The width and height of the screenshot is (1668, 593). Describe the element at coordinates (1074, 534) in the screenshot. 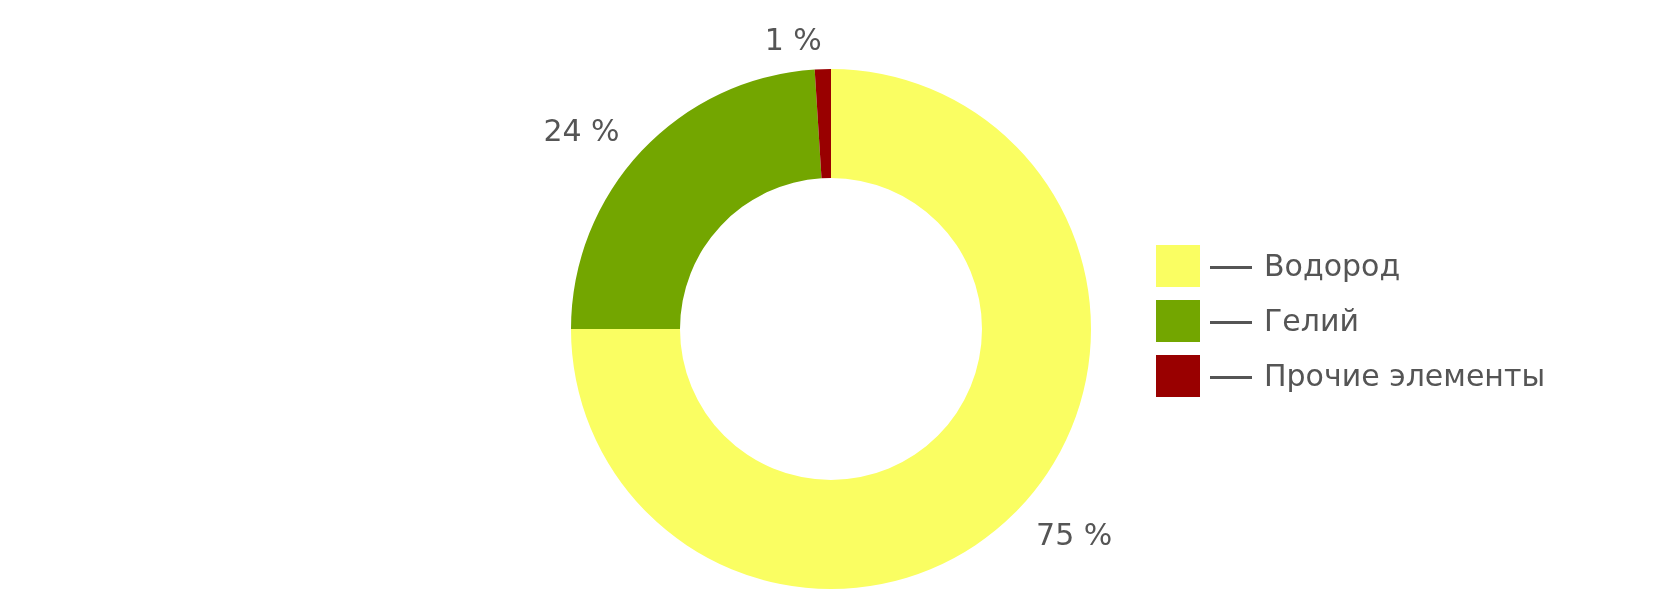

I see `data-label: 75 %` at that location.